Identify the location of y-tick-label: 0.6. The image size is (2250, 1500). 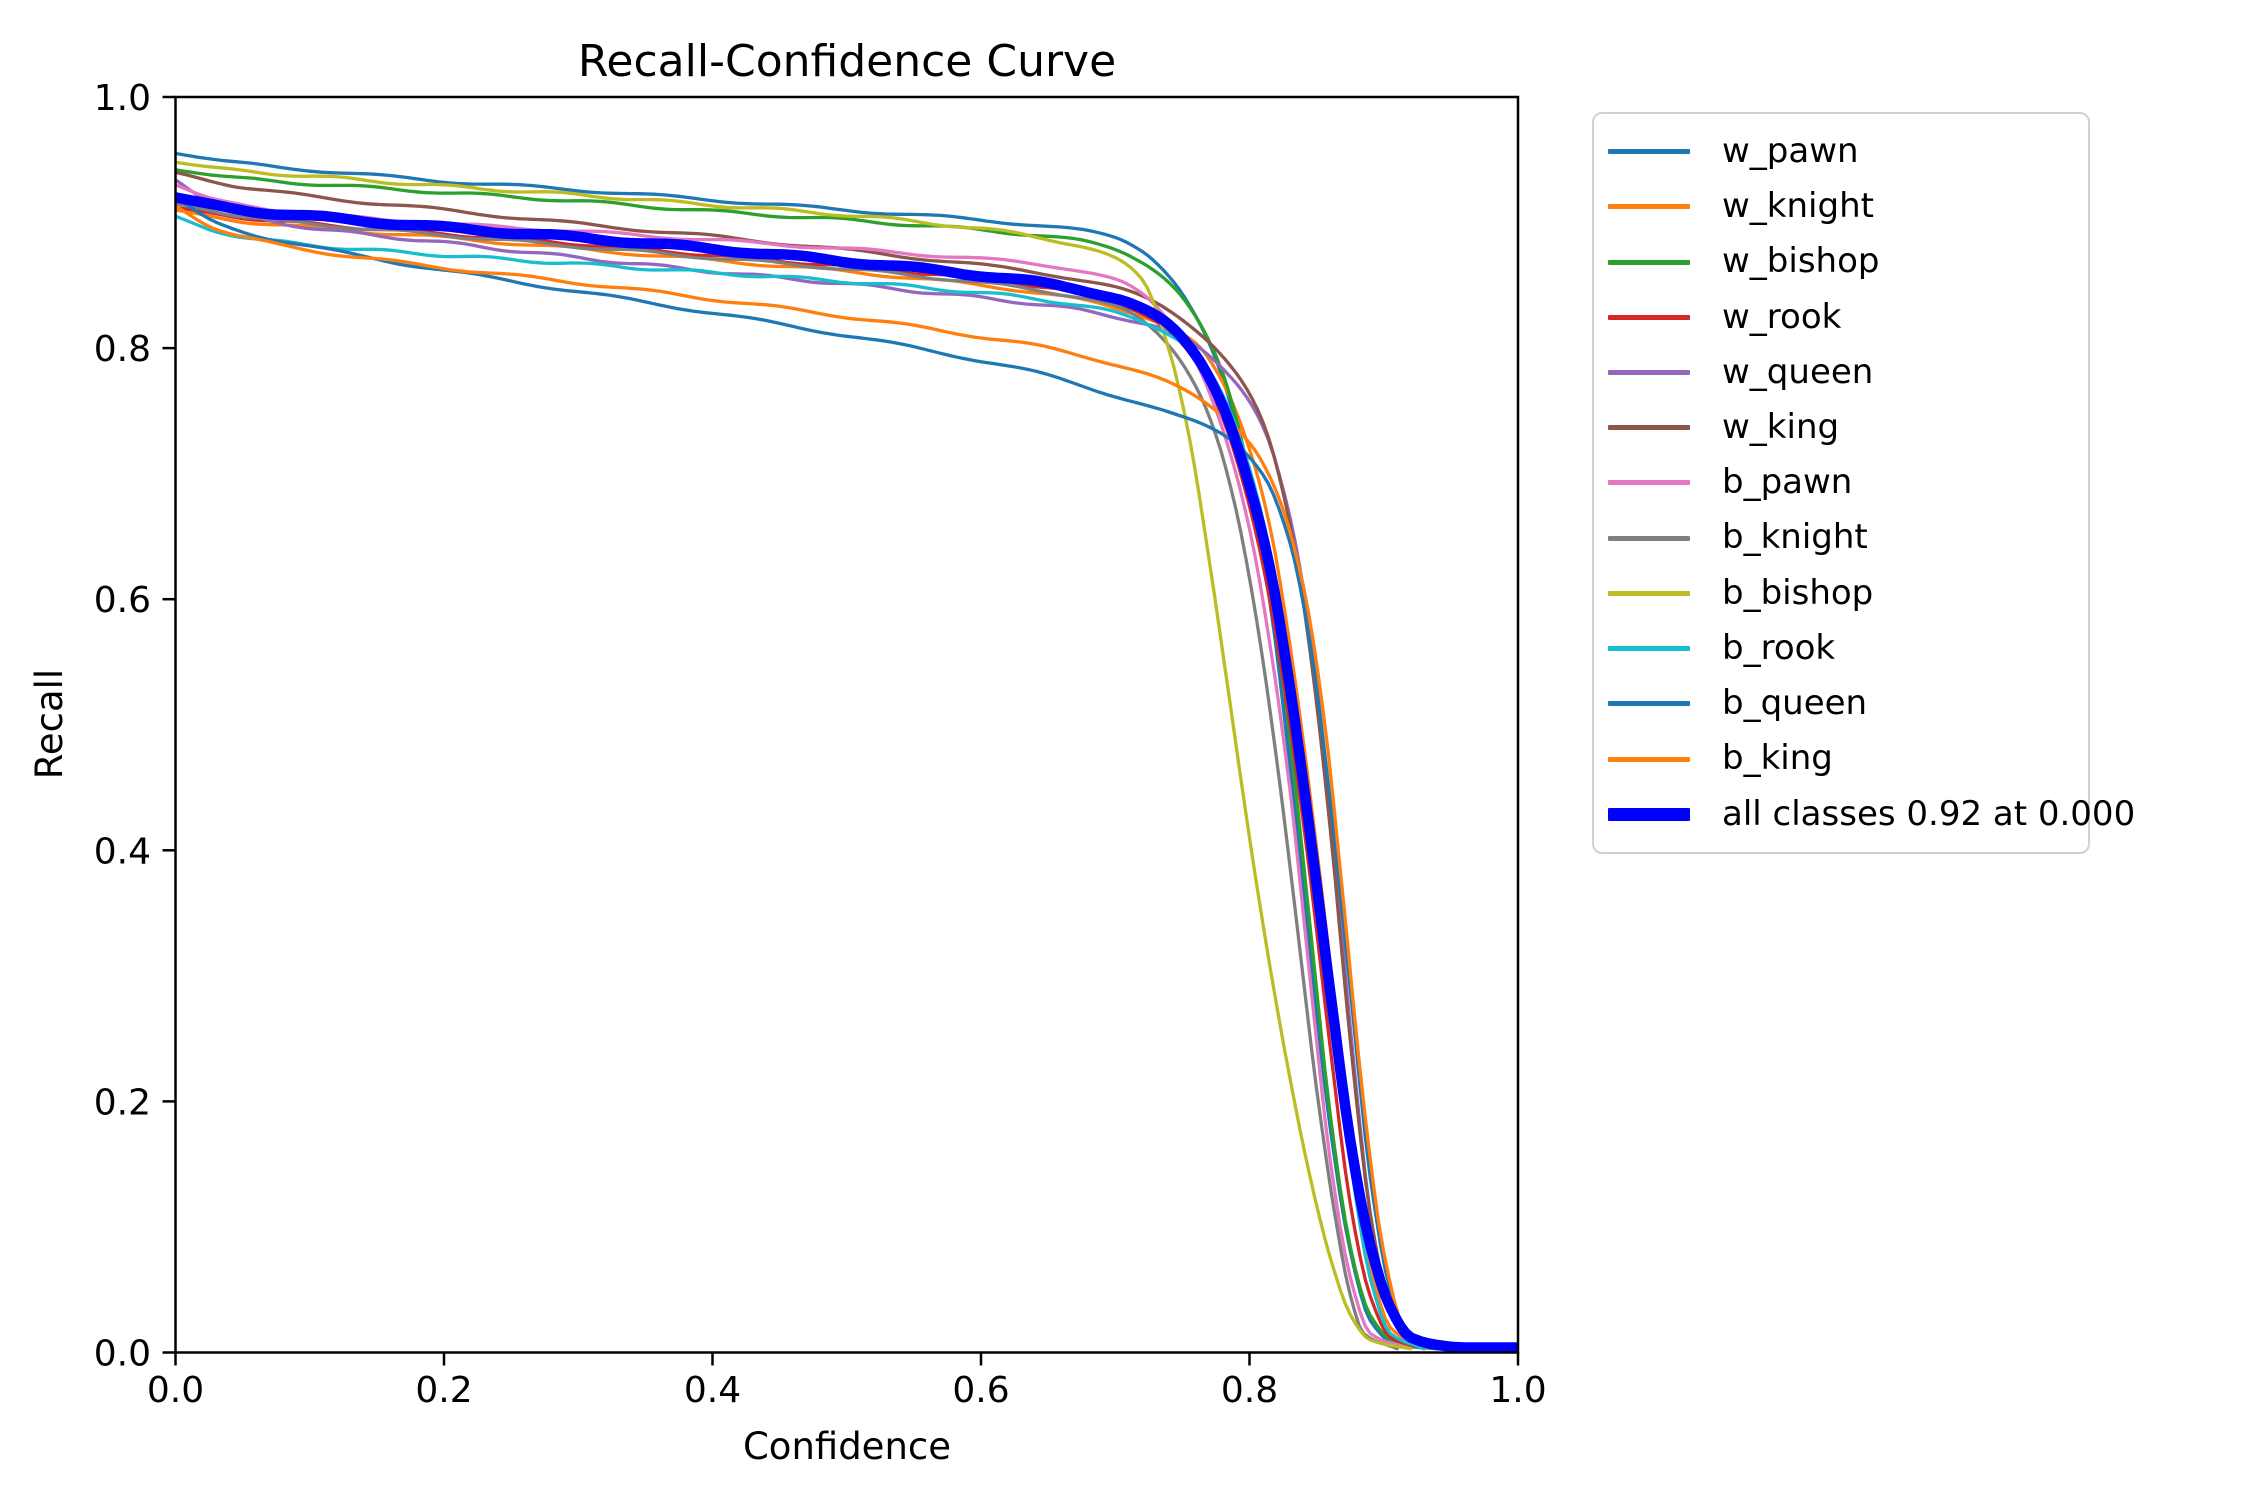
(122, 600).